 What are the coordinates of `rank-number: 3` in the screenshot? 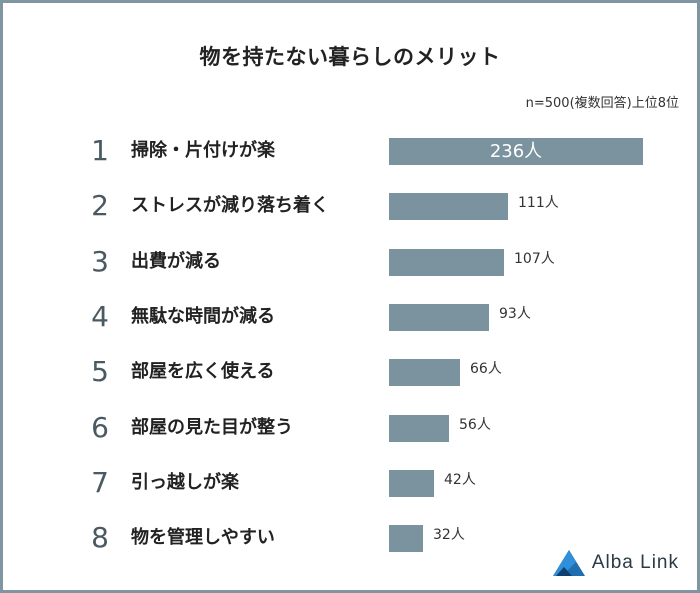 It's located at (100, 261).